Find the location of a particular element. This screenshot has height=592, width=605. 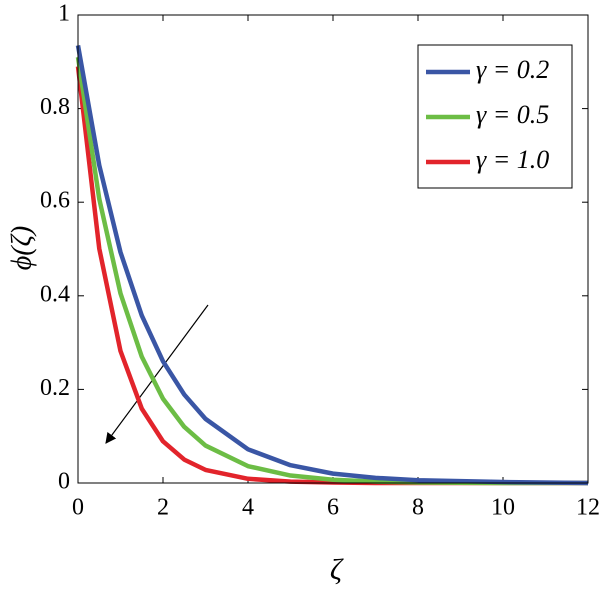

legend-label: γ = 0.2 is located at coordinates (512, 69).